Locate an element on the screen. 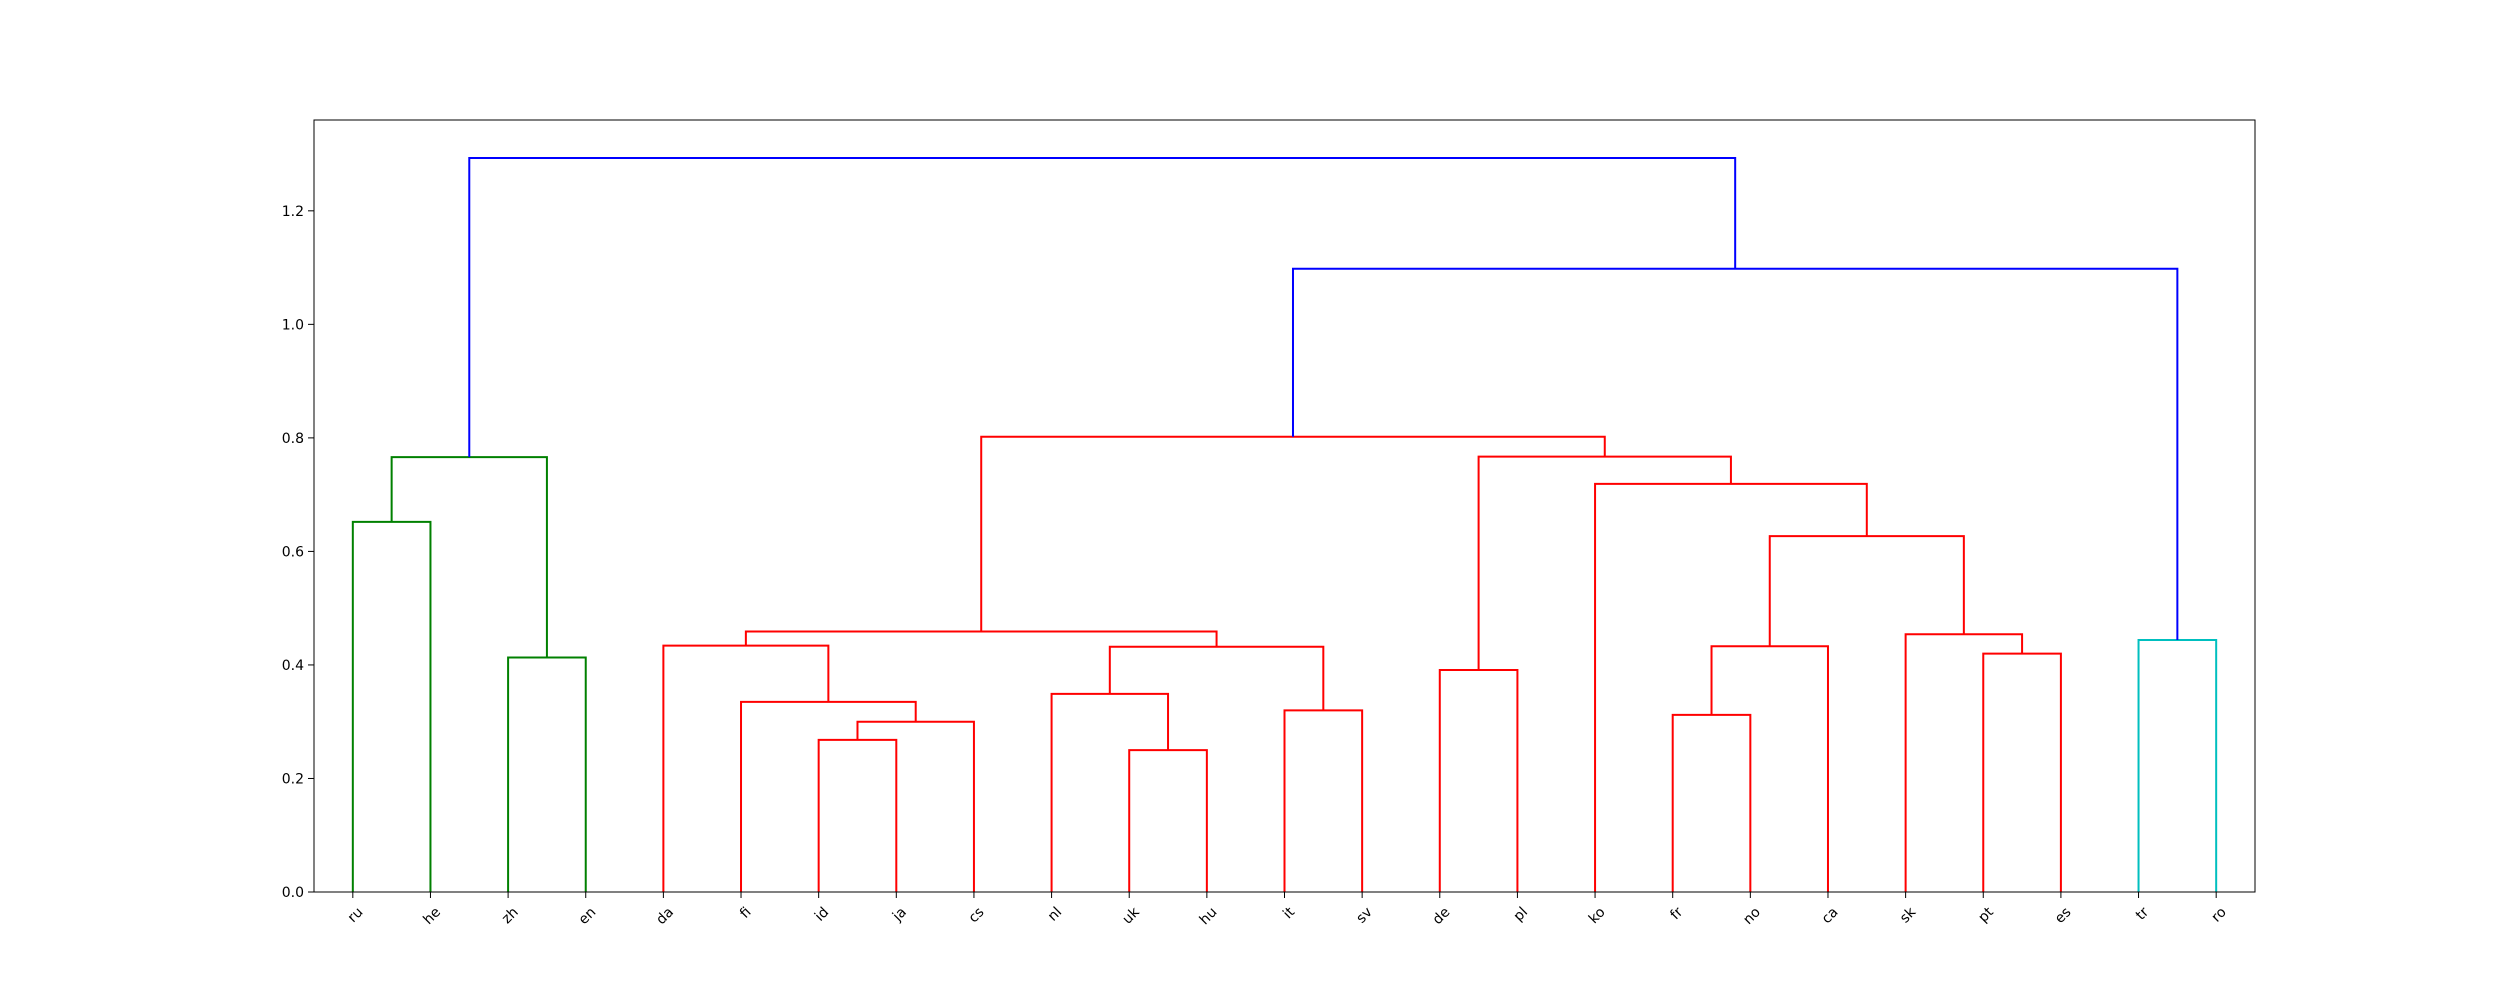  leaf-label-nl: nl is located at coordinates (1055, 914).